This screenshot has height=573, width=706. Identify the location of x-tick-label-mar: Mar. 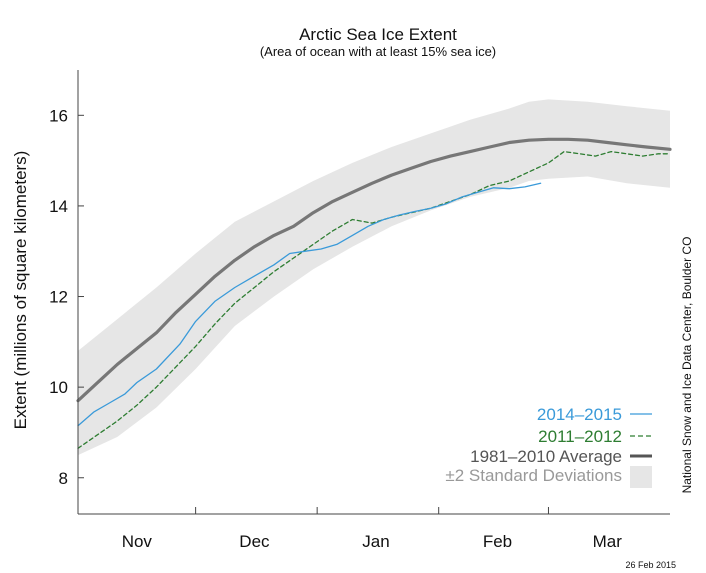
(608, 541).